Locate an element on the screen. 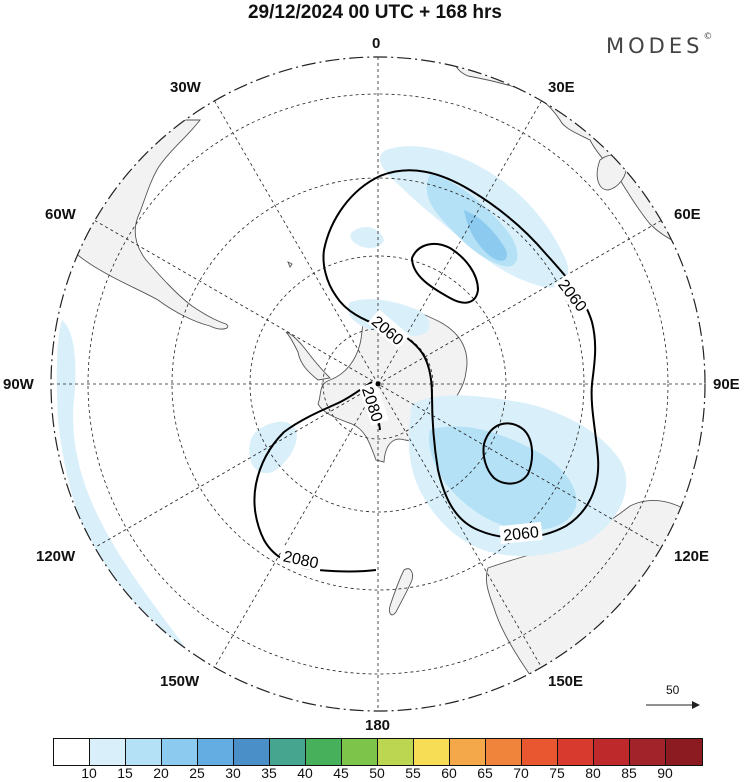 This screenshot has width=750, height=782. longitude-label-120w: 120W is located at coordinates (56, 556).